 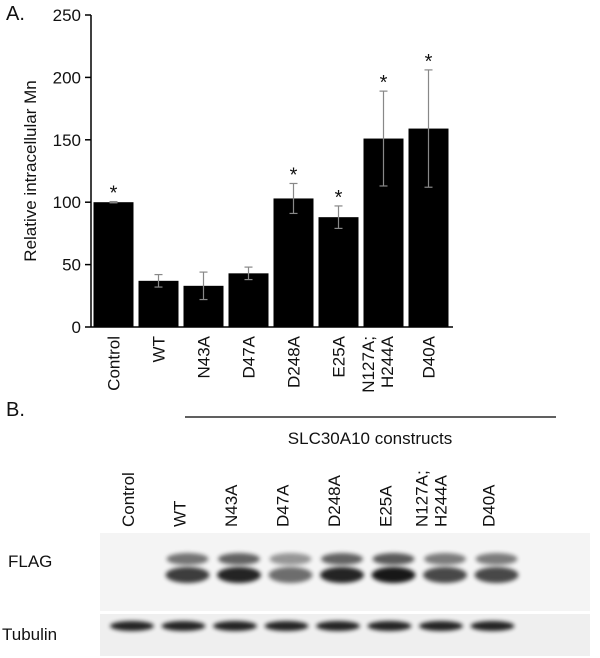 I want to click on x-tick-label: D47A, so click(x=249, y=356).